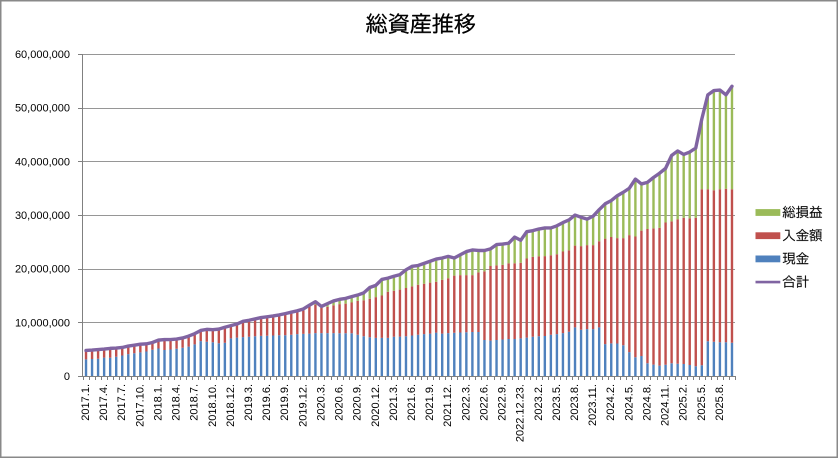 This screenshot has height=458, width=838. What do you see at coordinates (42, 216) in the screenshot?
I see `svg-text: 30,000,000` at bounding box center [42, 216].